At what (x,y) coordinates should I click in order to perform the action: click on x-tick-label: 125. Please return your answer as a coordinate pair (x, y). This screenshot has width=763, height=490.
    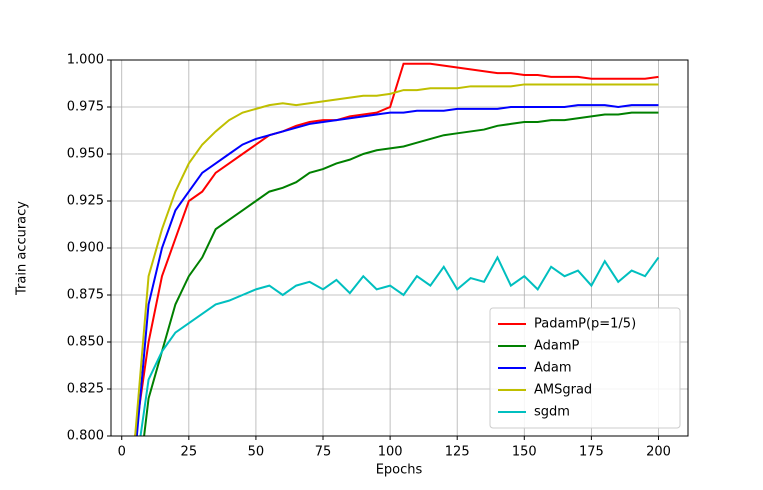
    Looking at the image, I should click on (457, 452).